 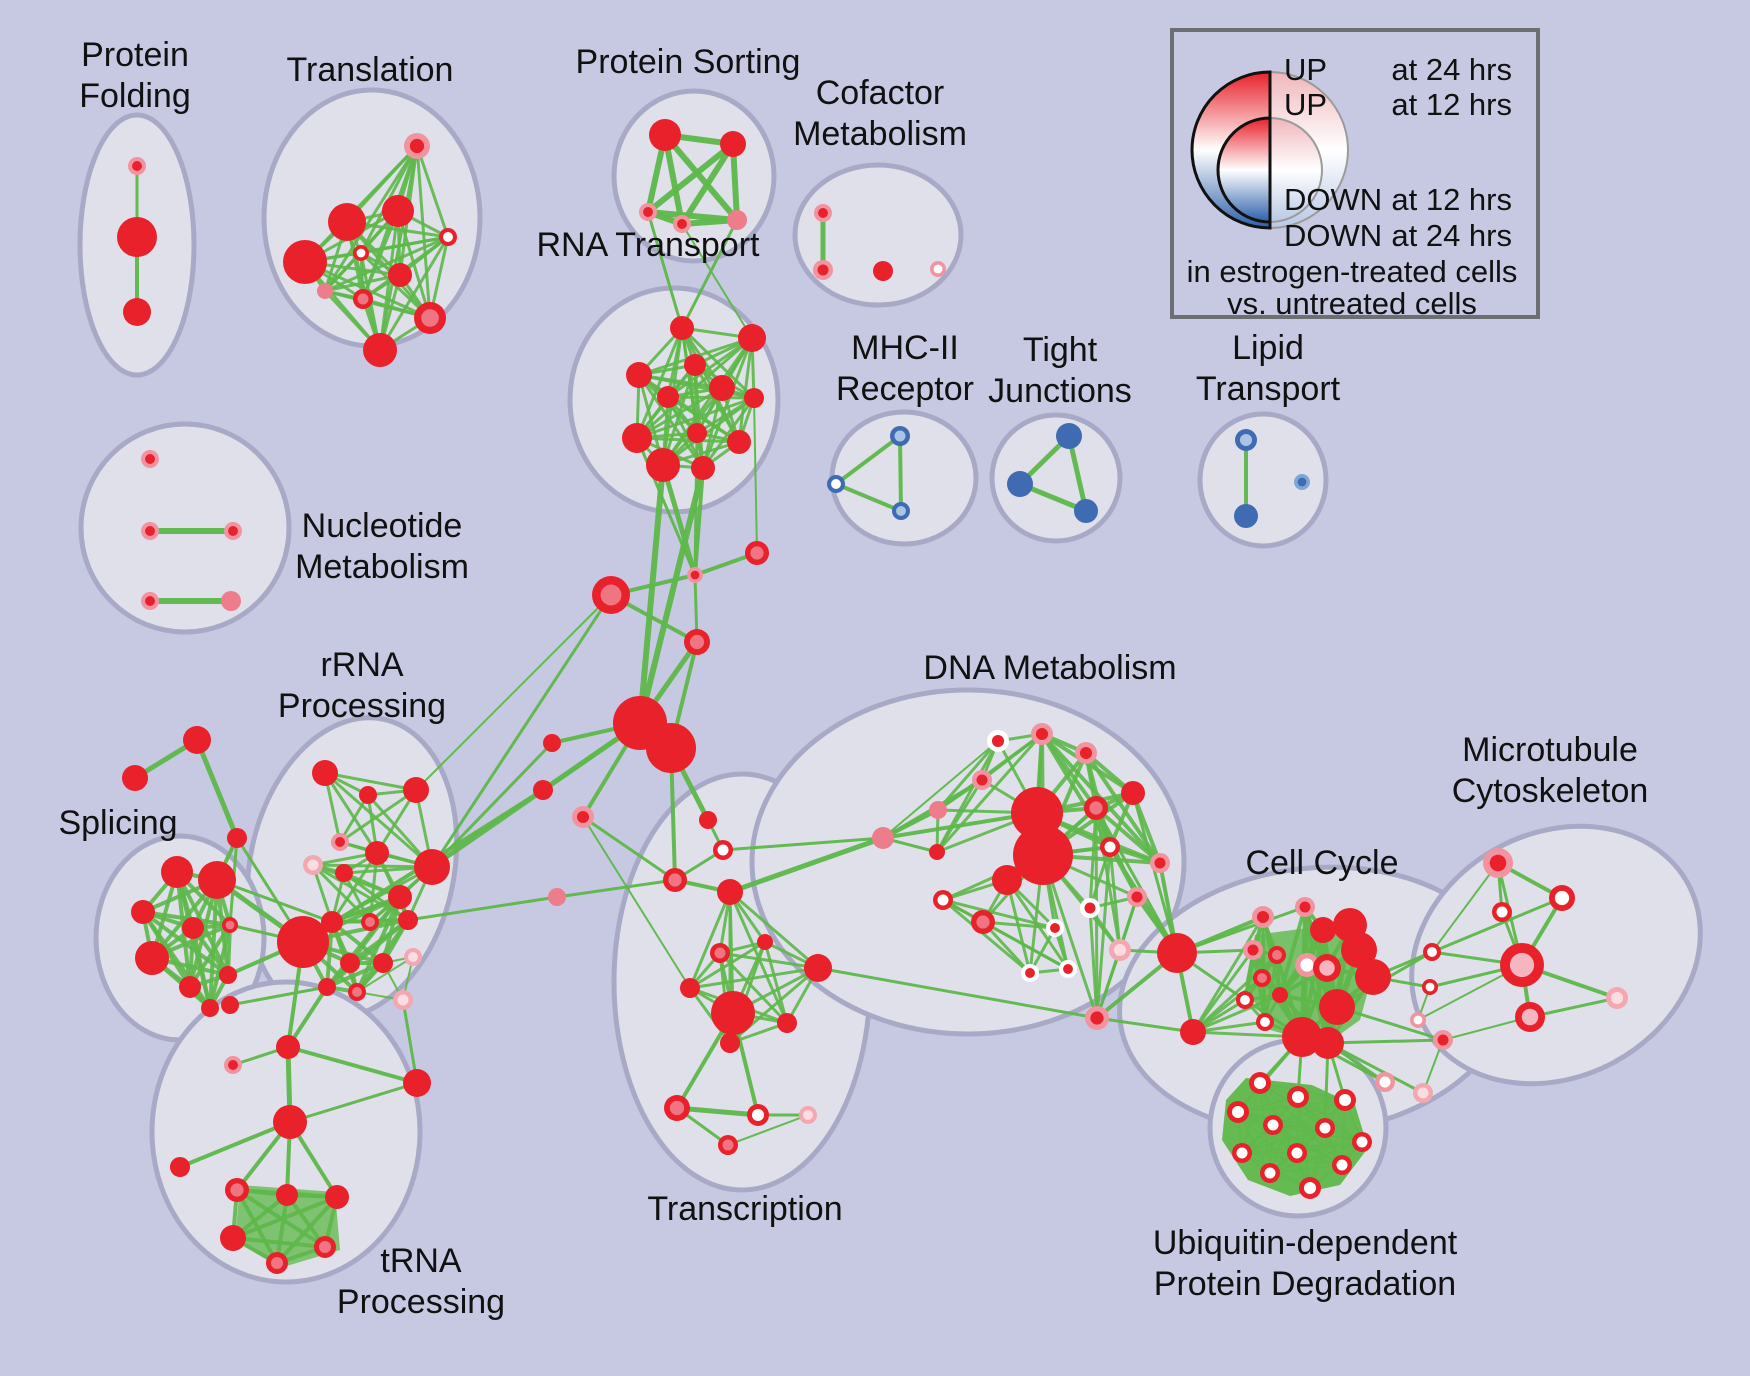 What do you see at coordinates (1307, 1136) in the screenshot?
I see `edge-u3-u11` at bounding box center [1307, 1136].